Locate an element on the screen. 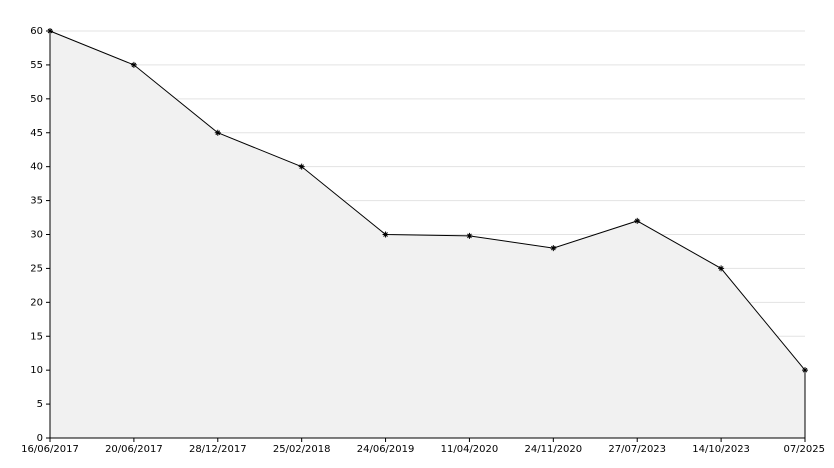  y-tick-label: 5 is located at coordinates (40, 404).